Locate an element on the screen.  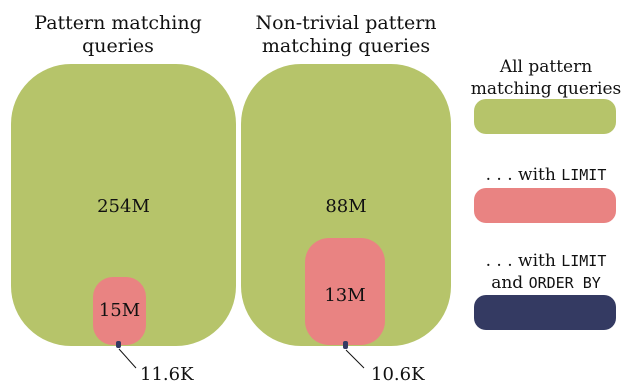
legend-limit-label: . . . with LIMIT is located at coordinates (546, 175).